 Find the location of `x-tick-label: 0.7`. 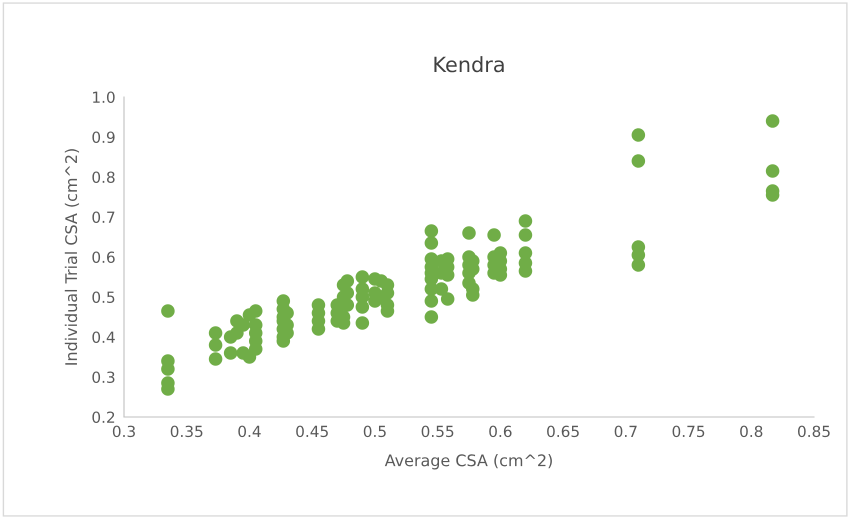

x-tick-label: 0.7 is located at coordinates (625, 432).